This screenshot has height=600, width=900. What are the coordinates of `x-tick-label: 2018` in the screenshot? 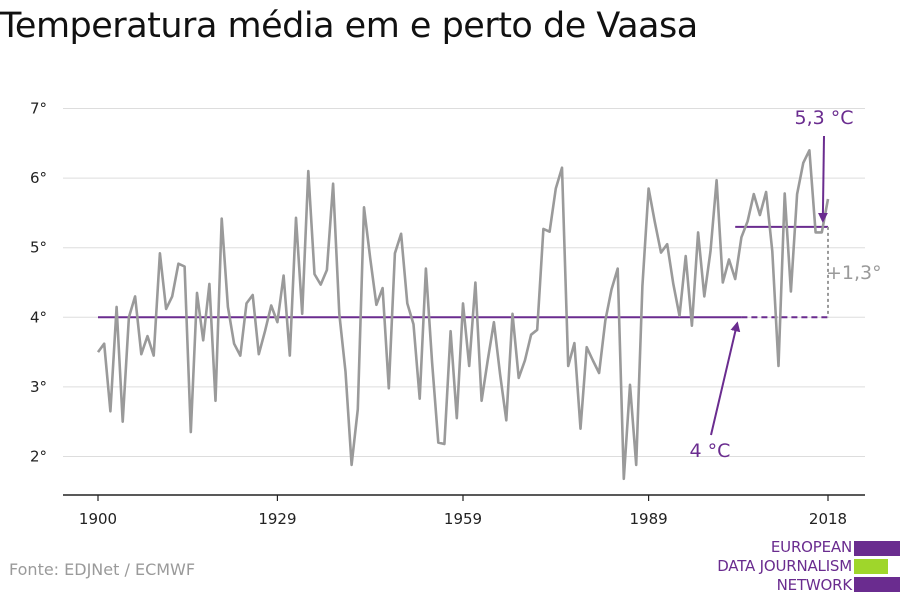 It's located at (828, 519).